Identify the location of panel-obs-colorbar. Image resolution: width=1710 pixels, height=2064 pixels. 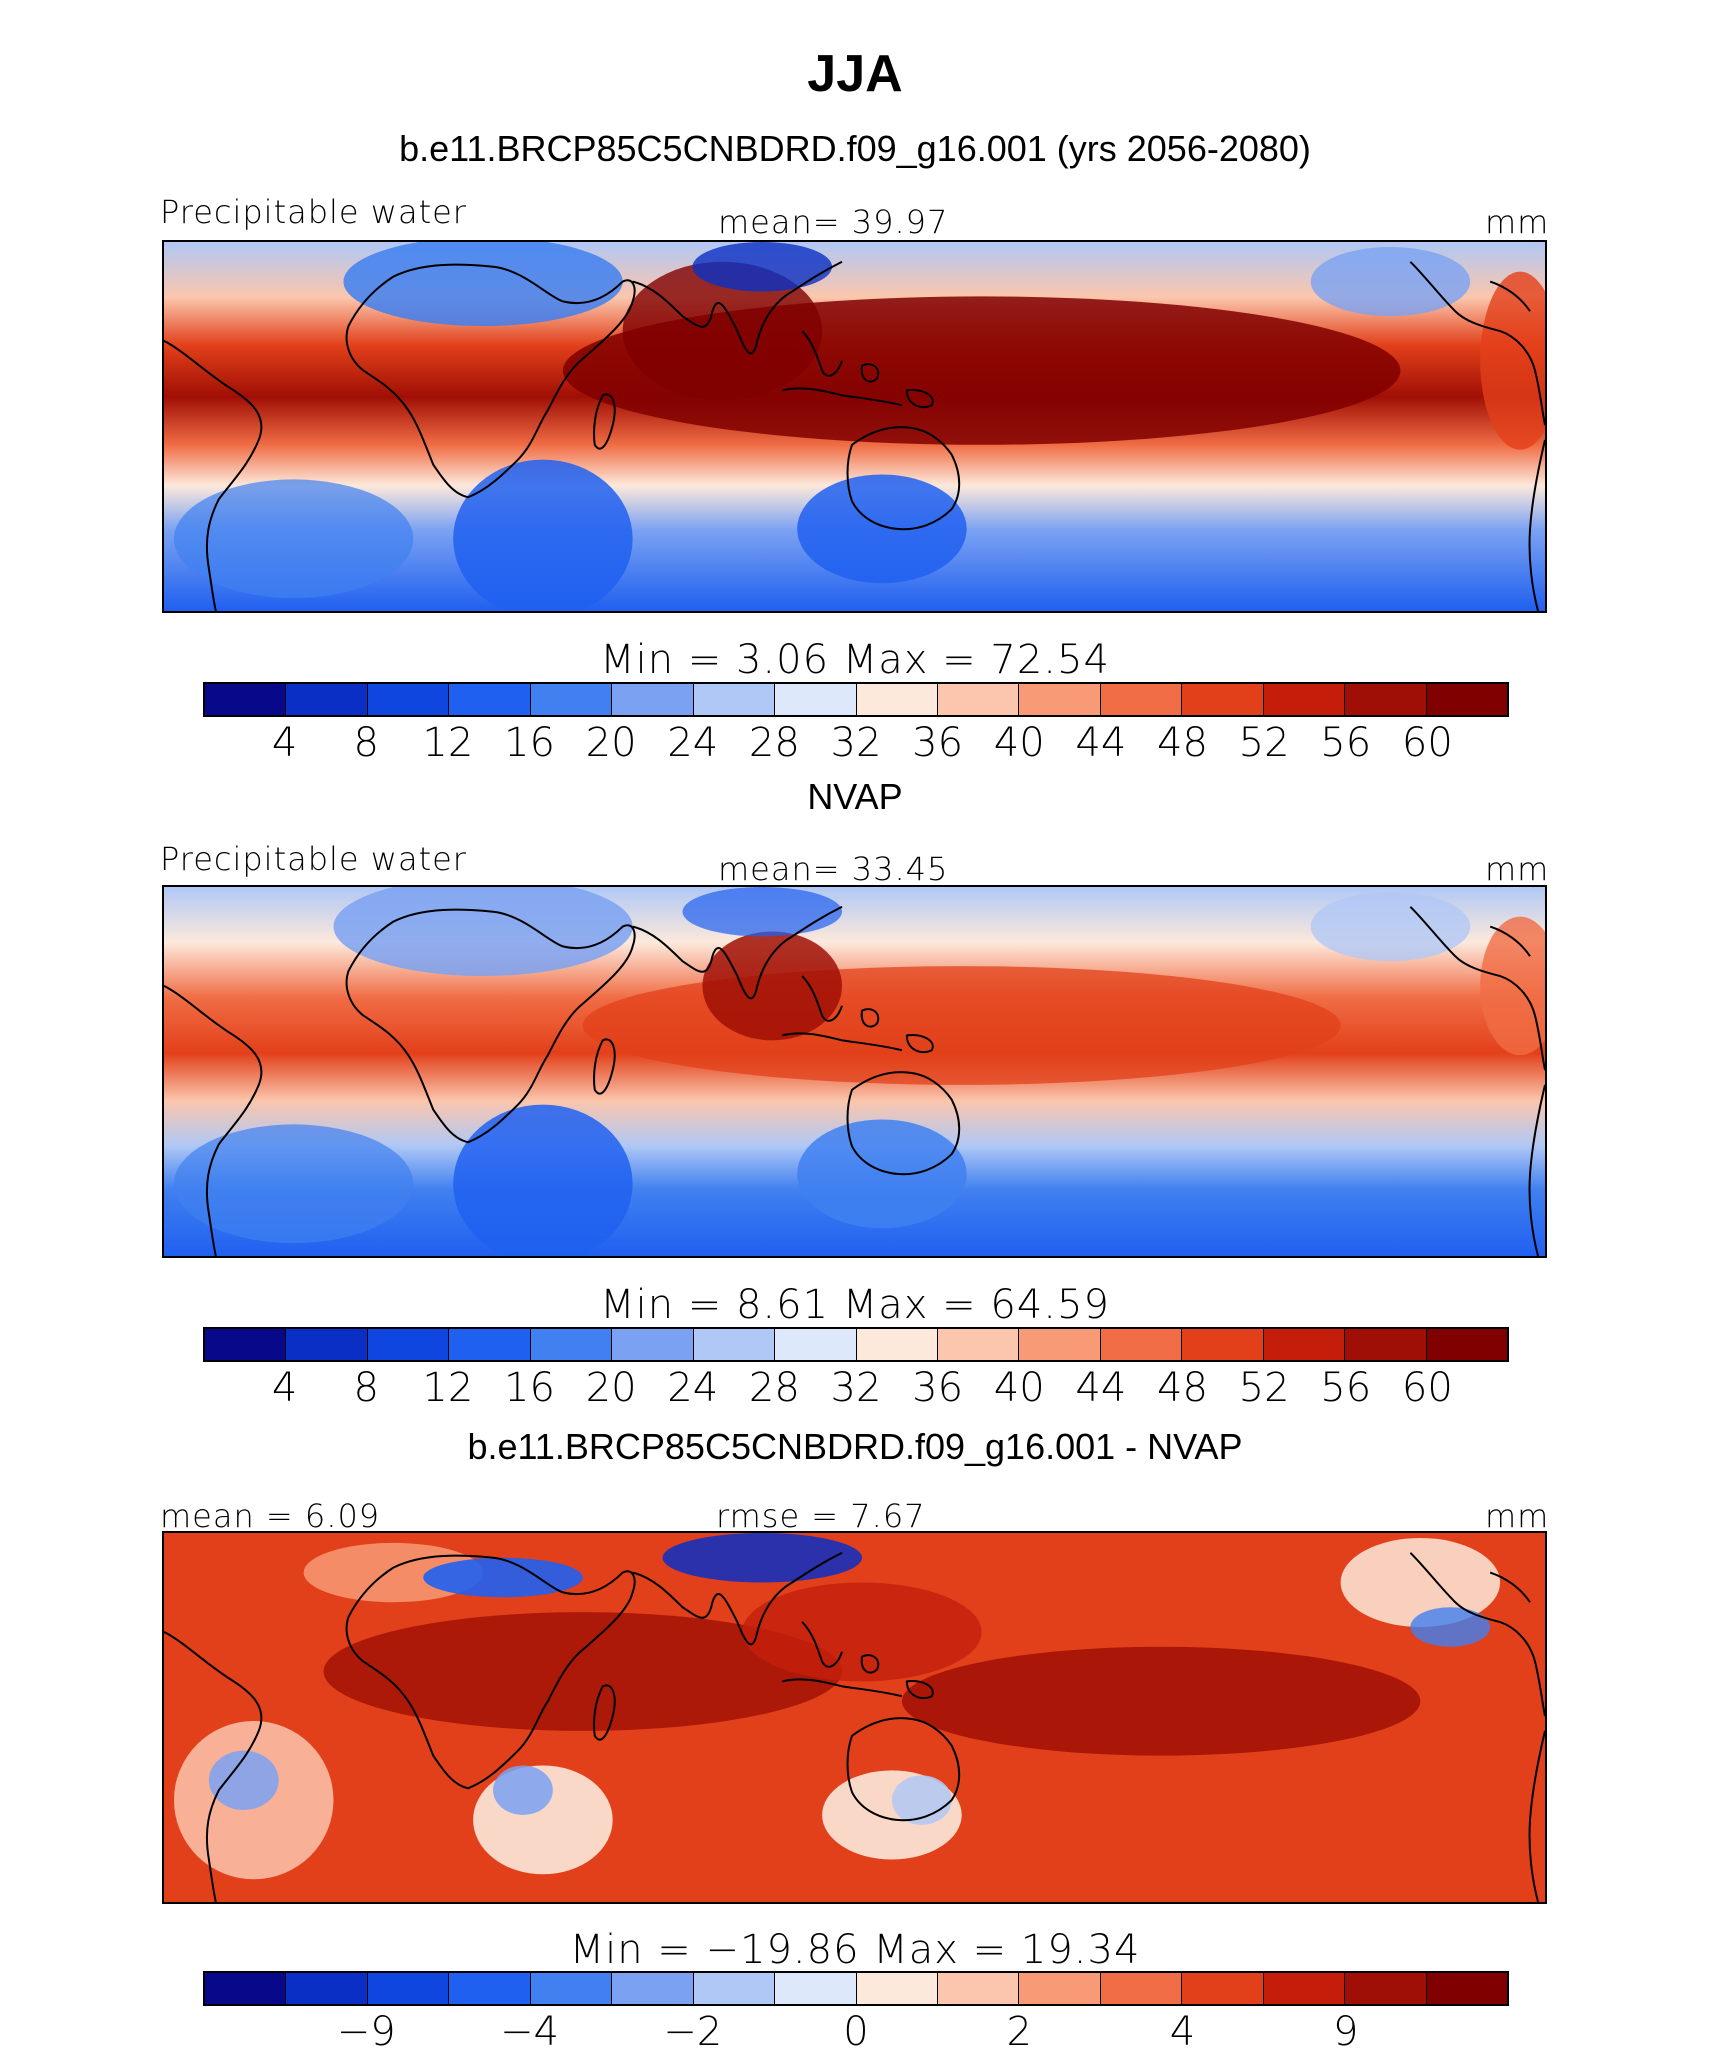
(856, 1344).